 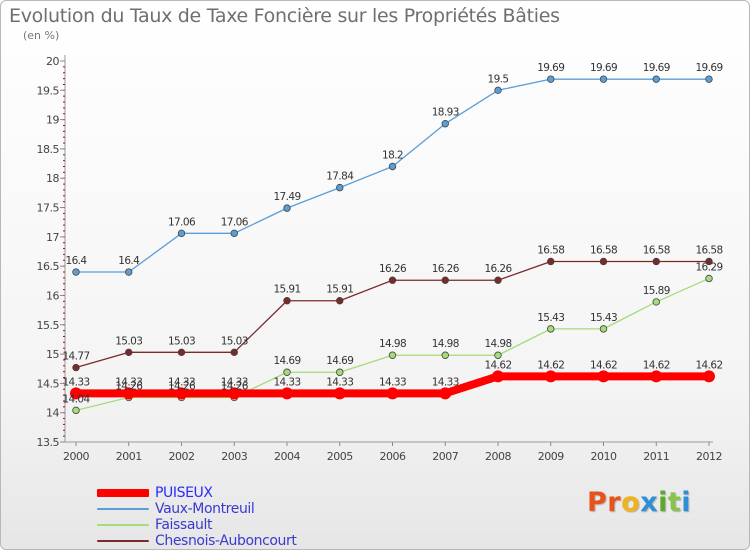 I want to click on x-tick-label: 2007, so click(x=445, y=456).